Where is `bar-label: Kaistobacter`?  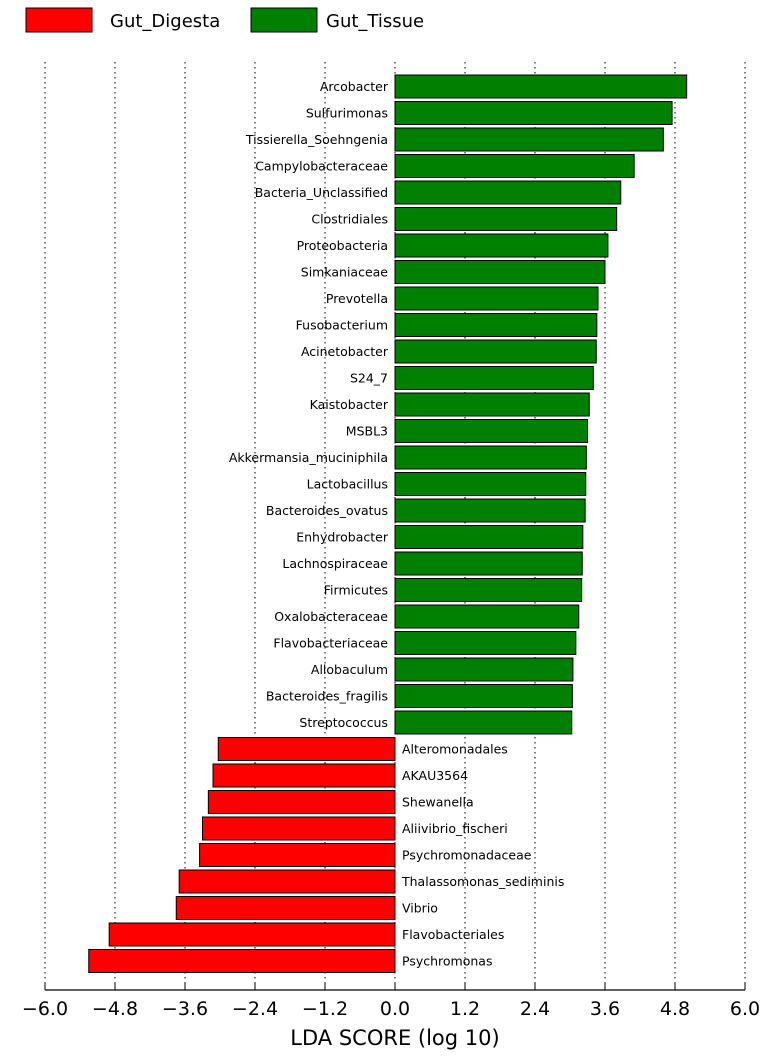
bar-label: Kaistobacter is located at coordinates (349, 404).